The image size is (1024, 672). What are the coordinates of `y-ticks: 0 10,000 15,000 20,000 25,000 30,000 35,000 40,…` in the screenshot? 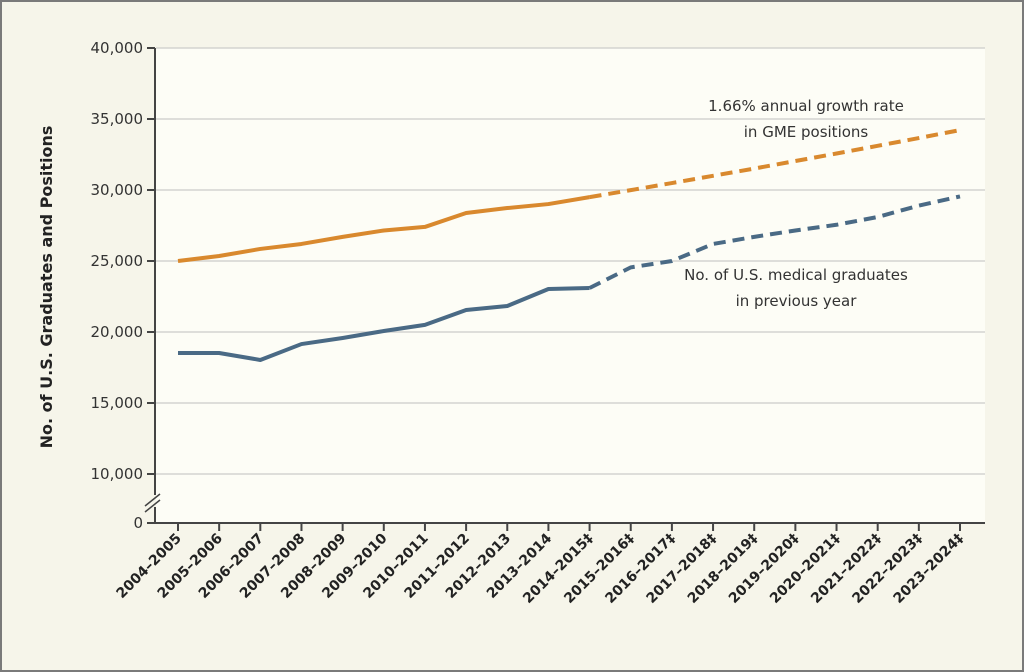 It's located at (123, 285).